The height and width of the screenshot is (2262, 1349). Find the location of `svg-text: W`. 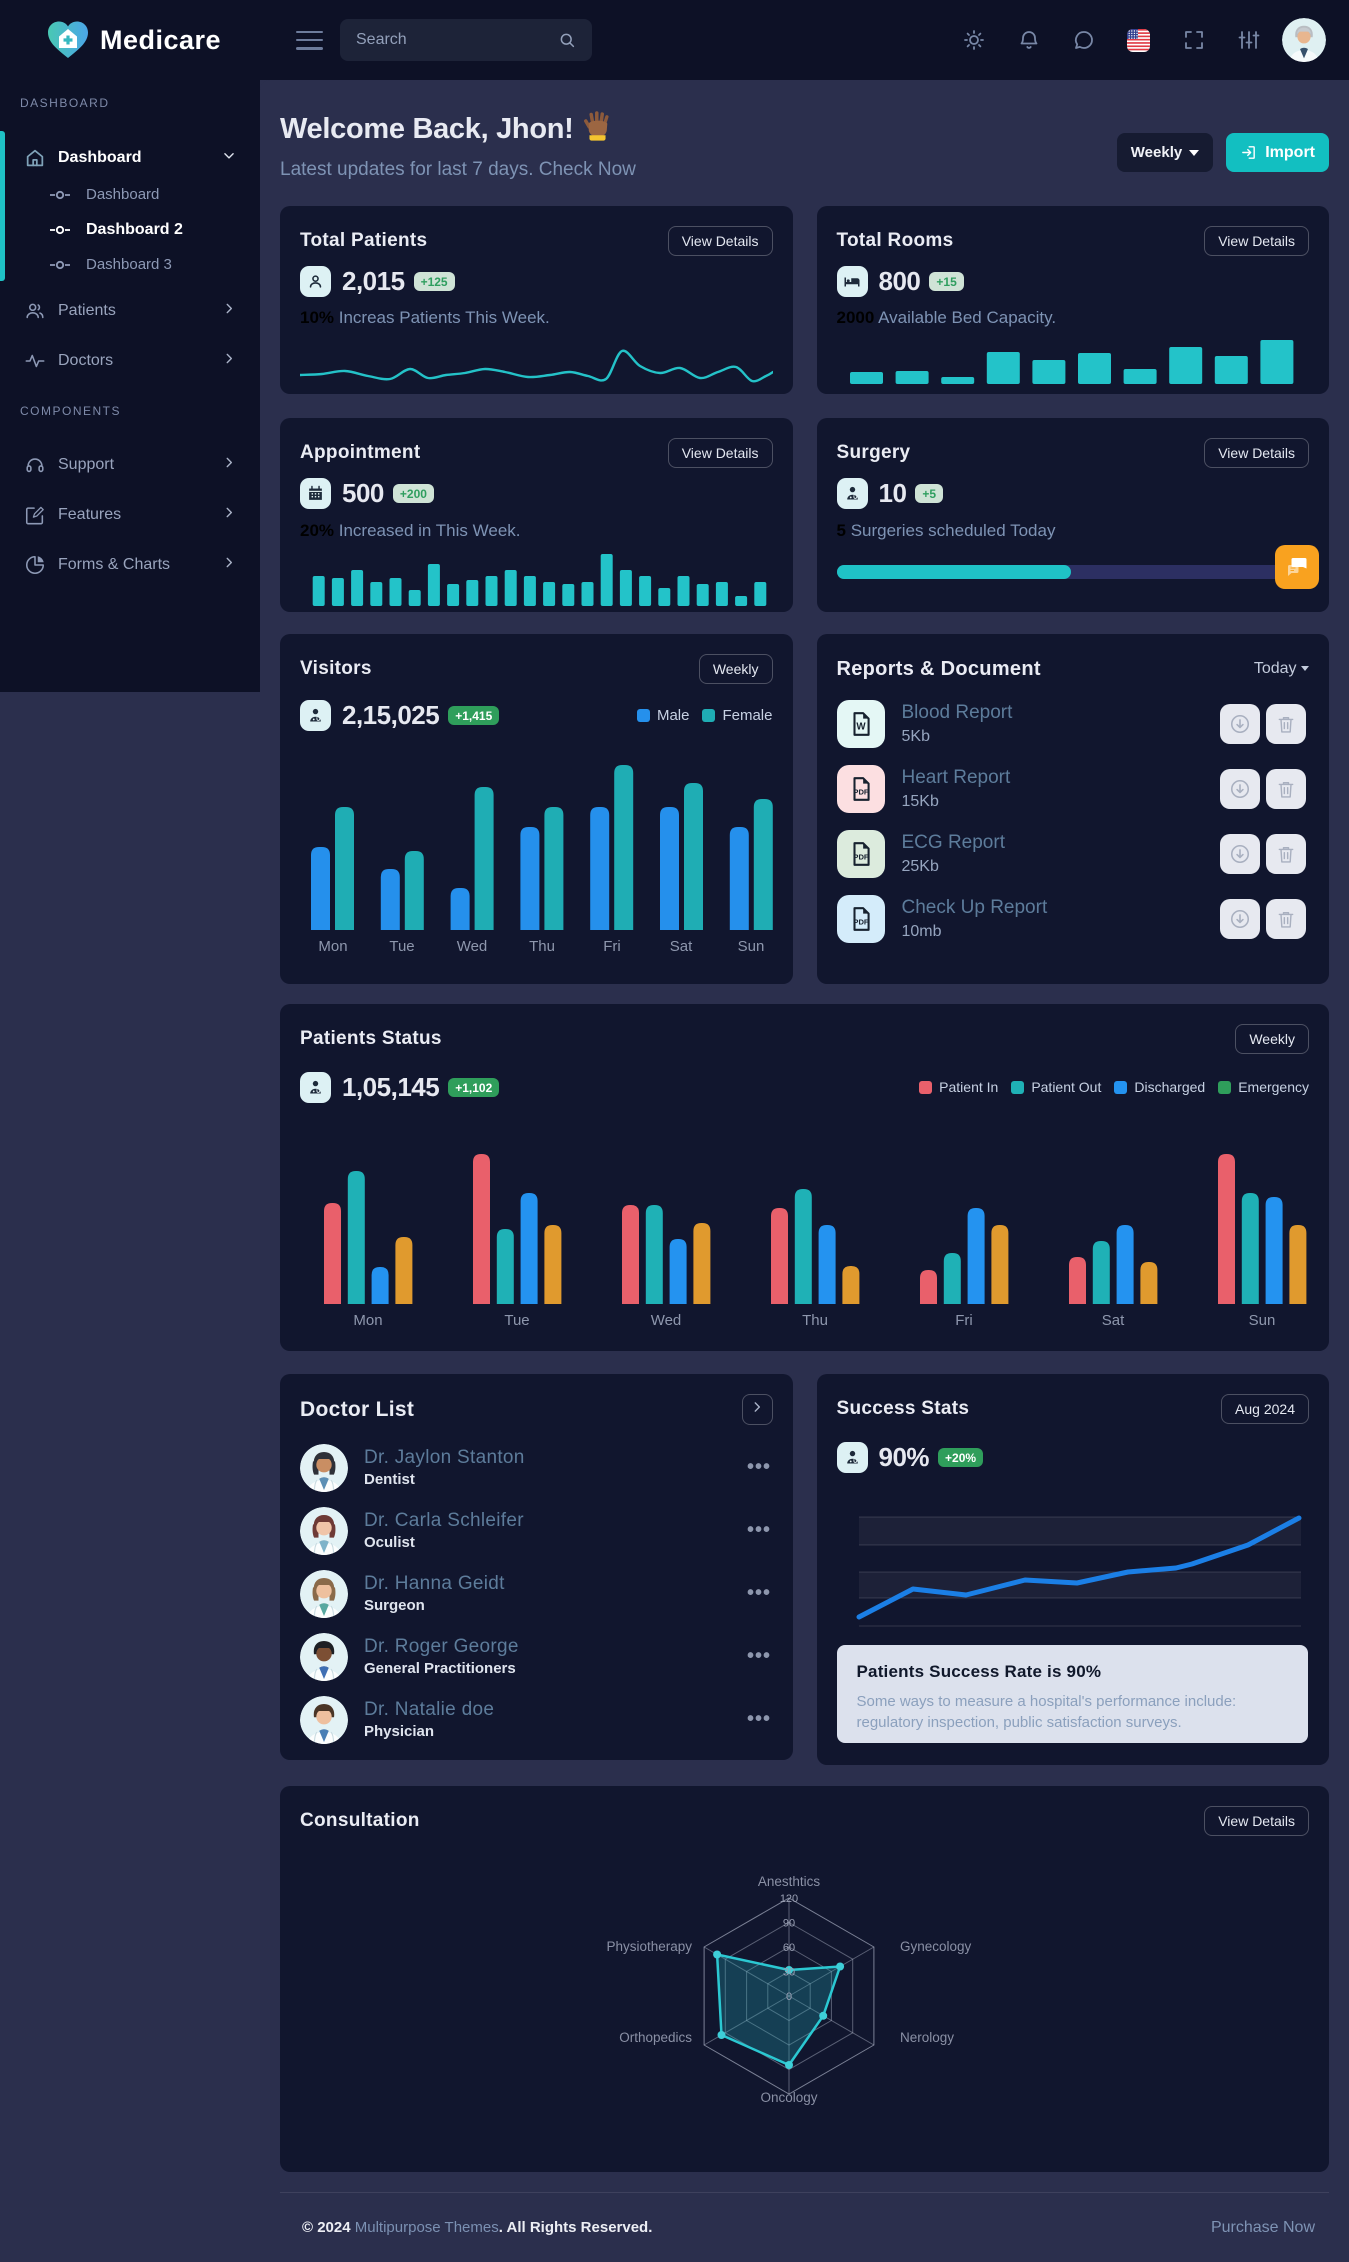

svg-text: W is located at coordinates (861, 726).